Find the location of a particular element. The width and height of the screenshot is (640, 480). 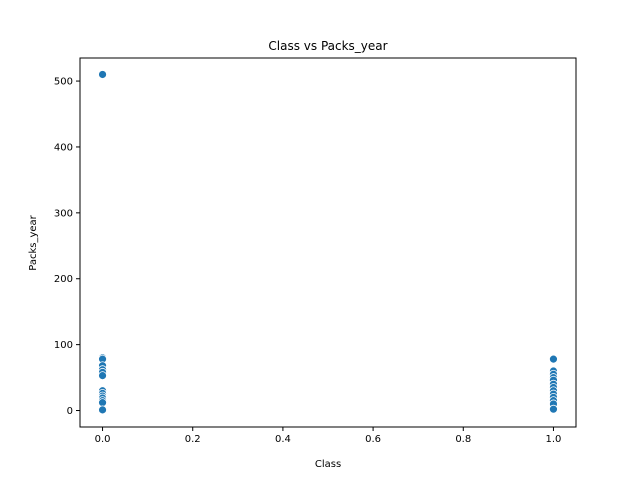

y-tick-label: 400 is located at coordinates (63, 147).